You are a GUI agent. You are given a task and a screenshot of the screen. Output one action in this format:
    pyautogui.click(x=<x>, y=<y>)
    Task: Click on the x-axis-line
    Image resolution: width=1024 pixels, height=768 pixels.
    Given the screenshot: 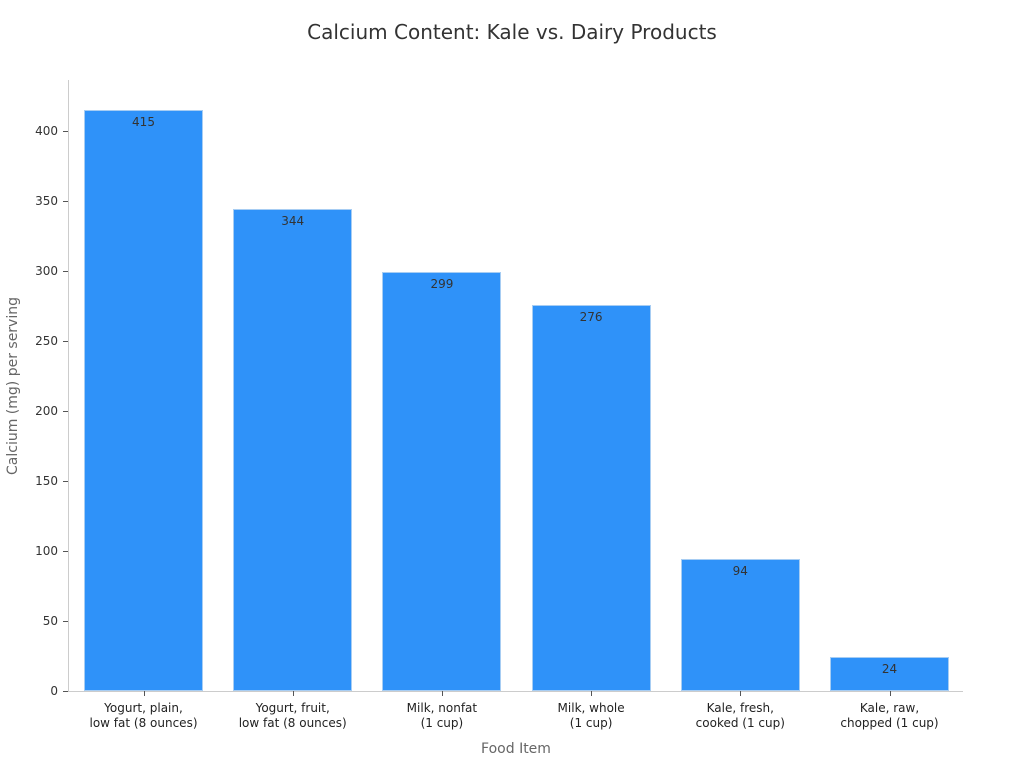 What is the action you would take?
    pyautogui.click(x=515, y=691)
    